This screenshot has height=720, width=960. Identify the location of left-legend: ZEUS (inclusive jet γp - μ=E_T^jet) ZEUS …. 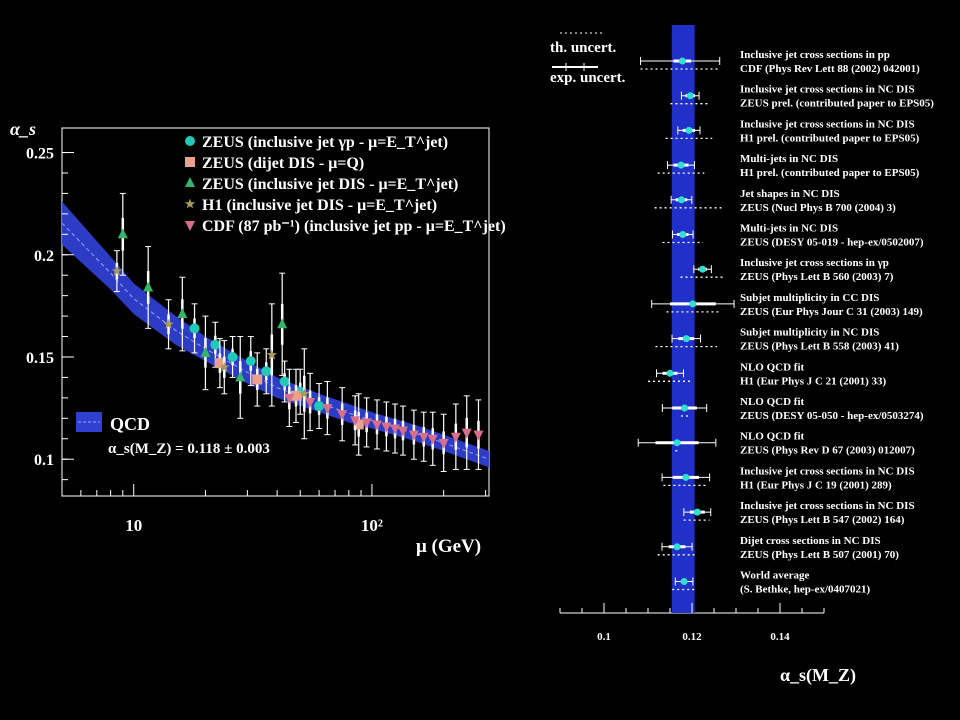
(345, 184).